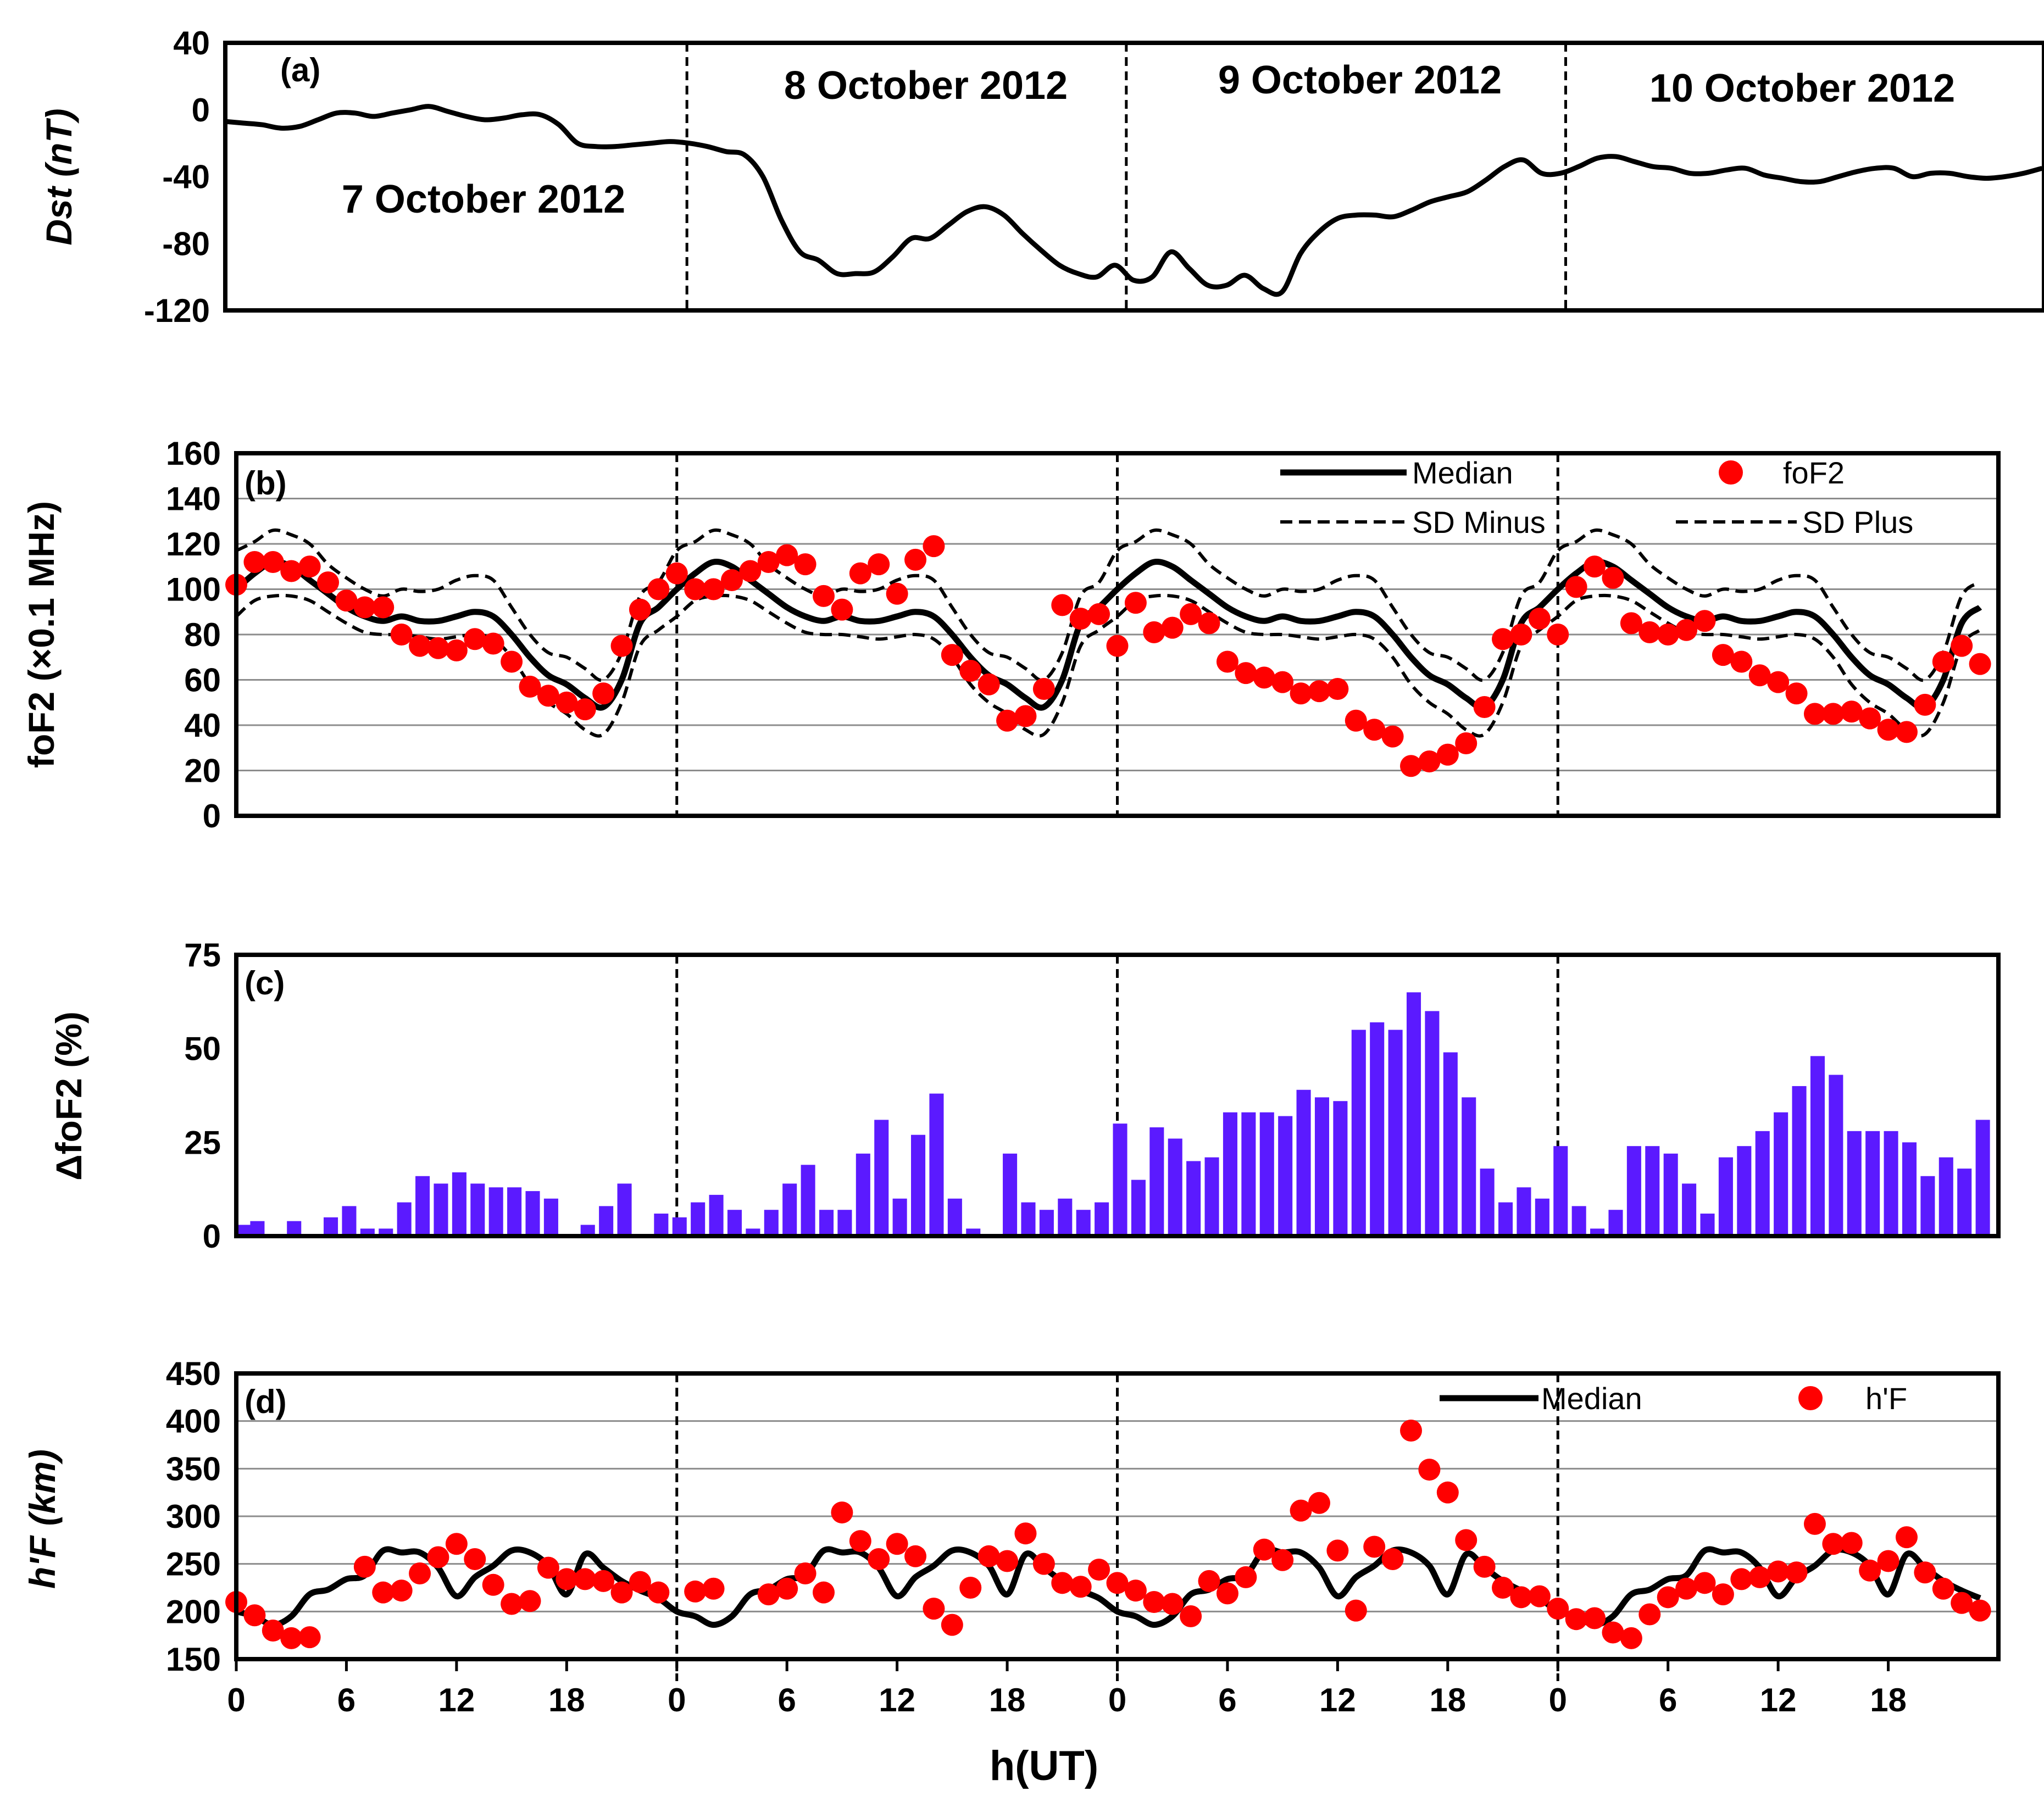  What do you see at coordinates (202, 771) in the screenshot?
I see `y-tick-label: 20` at bounding box center [202, 771].